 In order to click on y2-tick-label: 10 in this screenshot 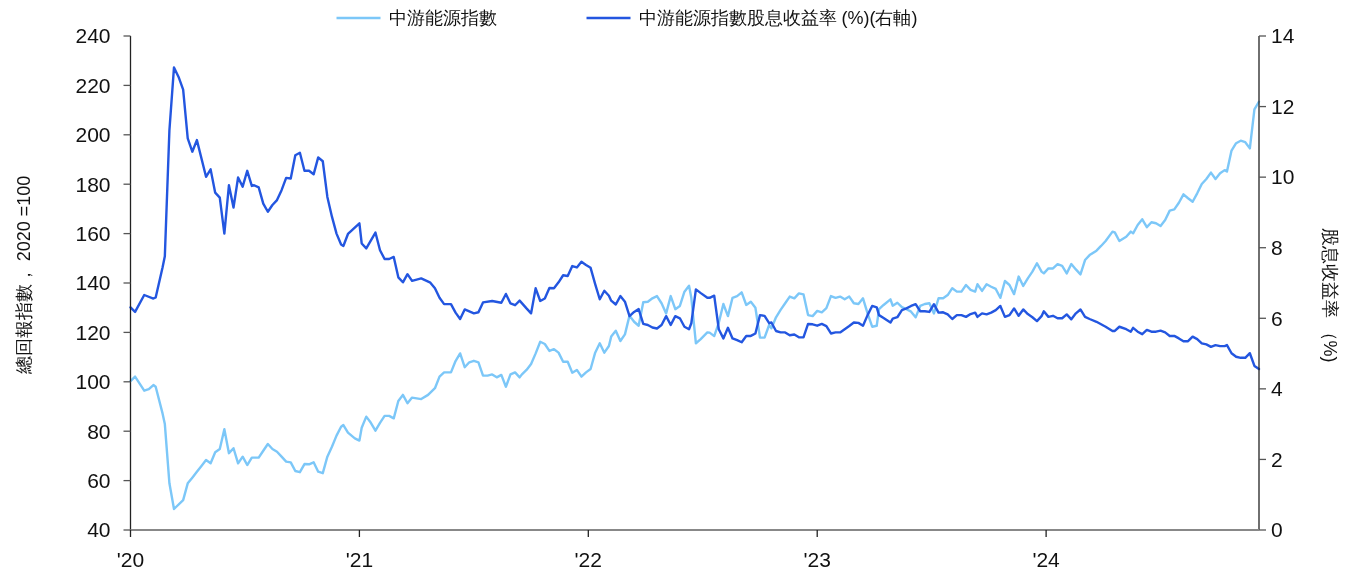, I will do `click(1283, 177)`.